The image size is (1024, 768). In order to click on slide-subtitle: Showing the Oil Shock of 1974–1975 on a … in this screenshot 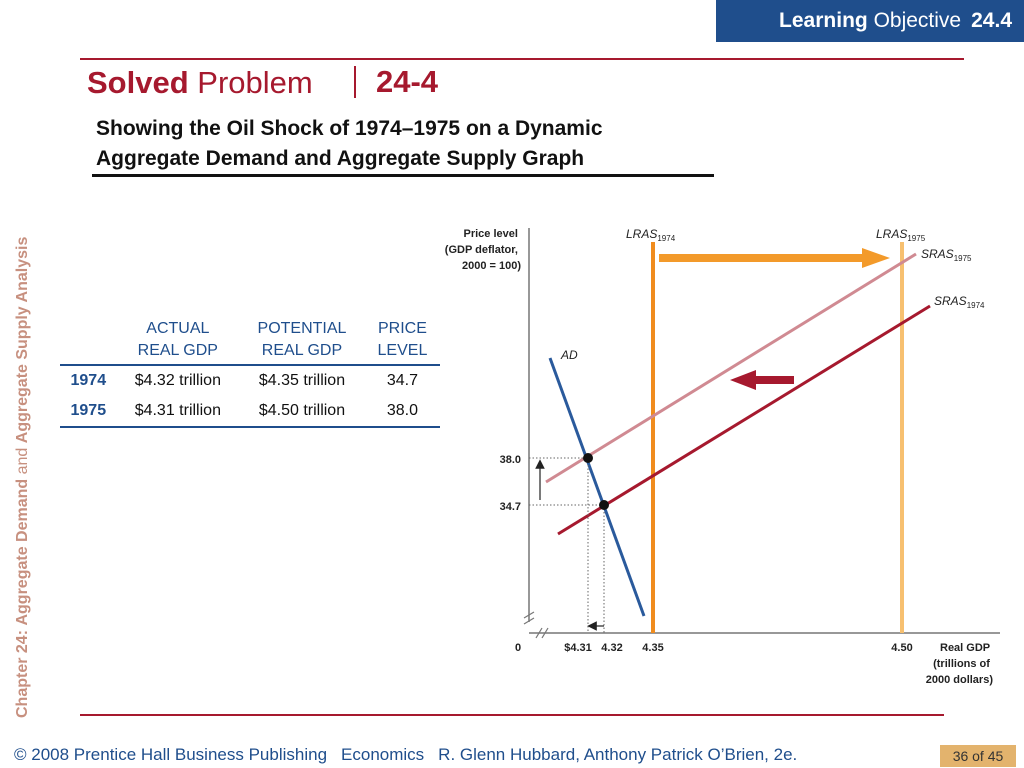, I will do `click(416, 144)`.